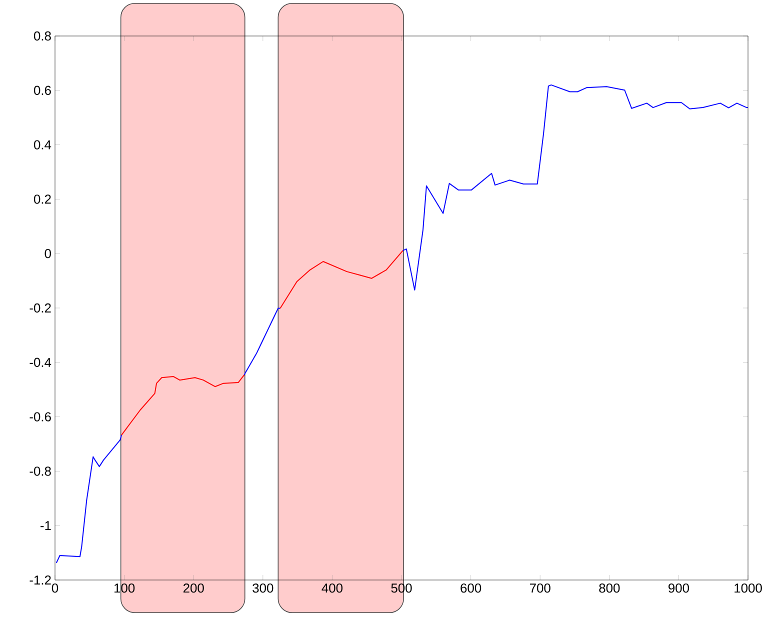  I want to click on y-tick-label: 0, so click(47, 253).